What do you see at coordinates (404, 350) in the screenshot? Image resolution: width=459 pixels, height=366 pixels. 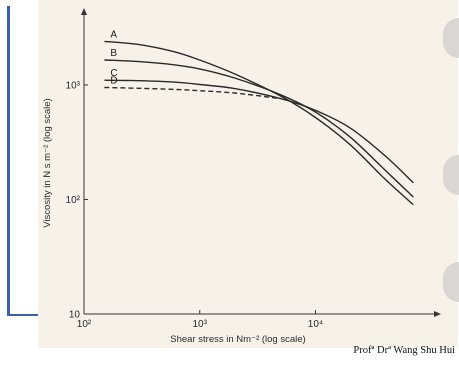 I see `author-credit: Profª Drª Wang Shu Hui` at bounding box center [404, 350].